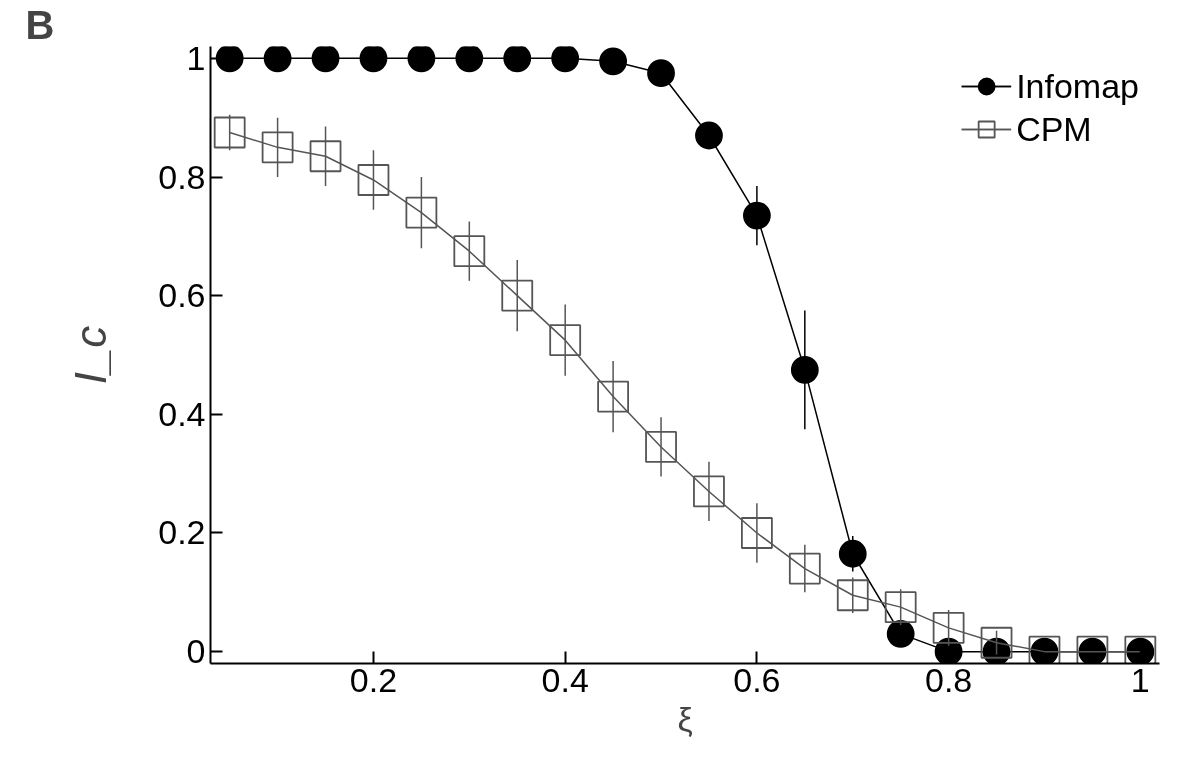 The image size is (1179, 773). I want to click on y-tick-label: 0.6, so click(182, 295).